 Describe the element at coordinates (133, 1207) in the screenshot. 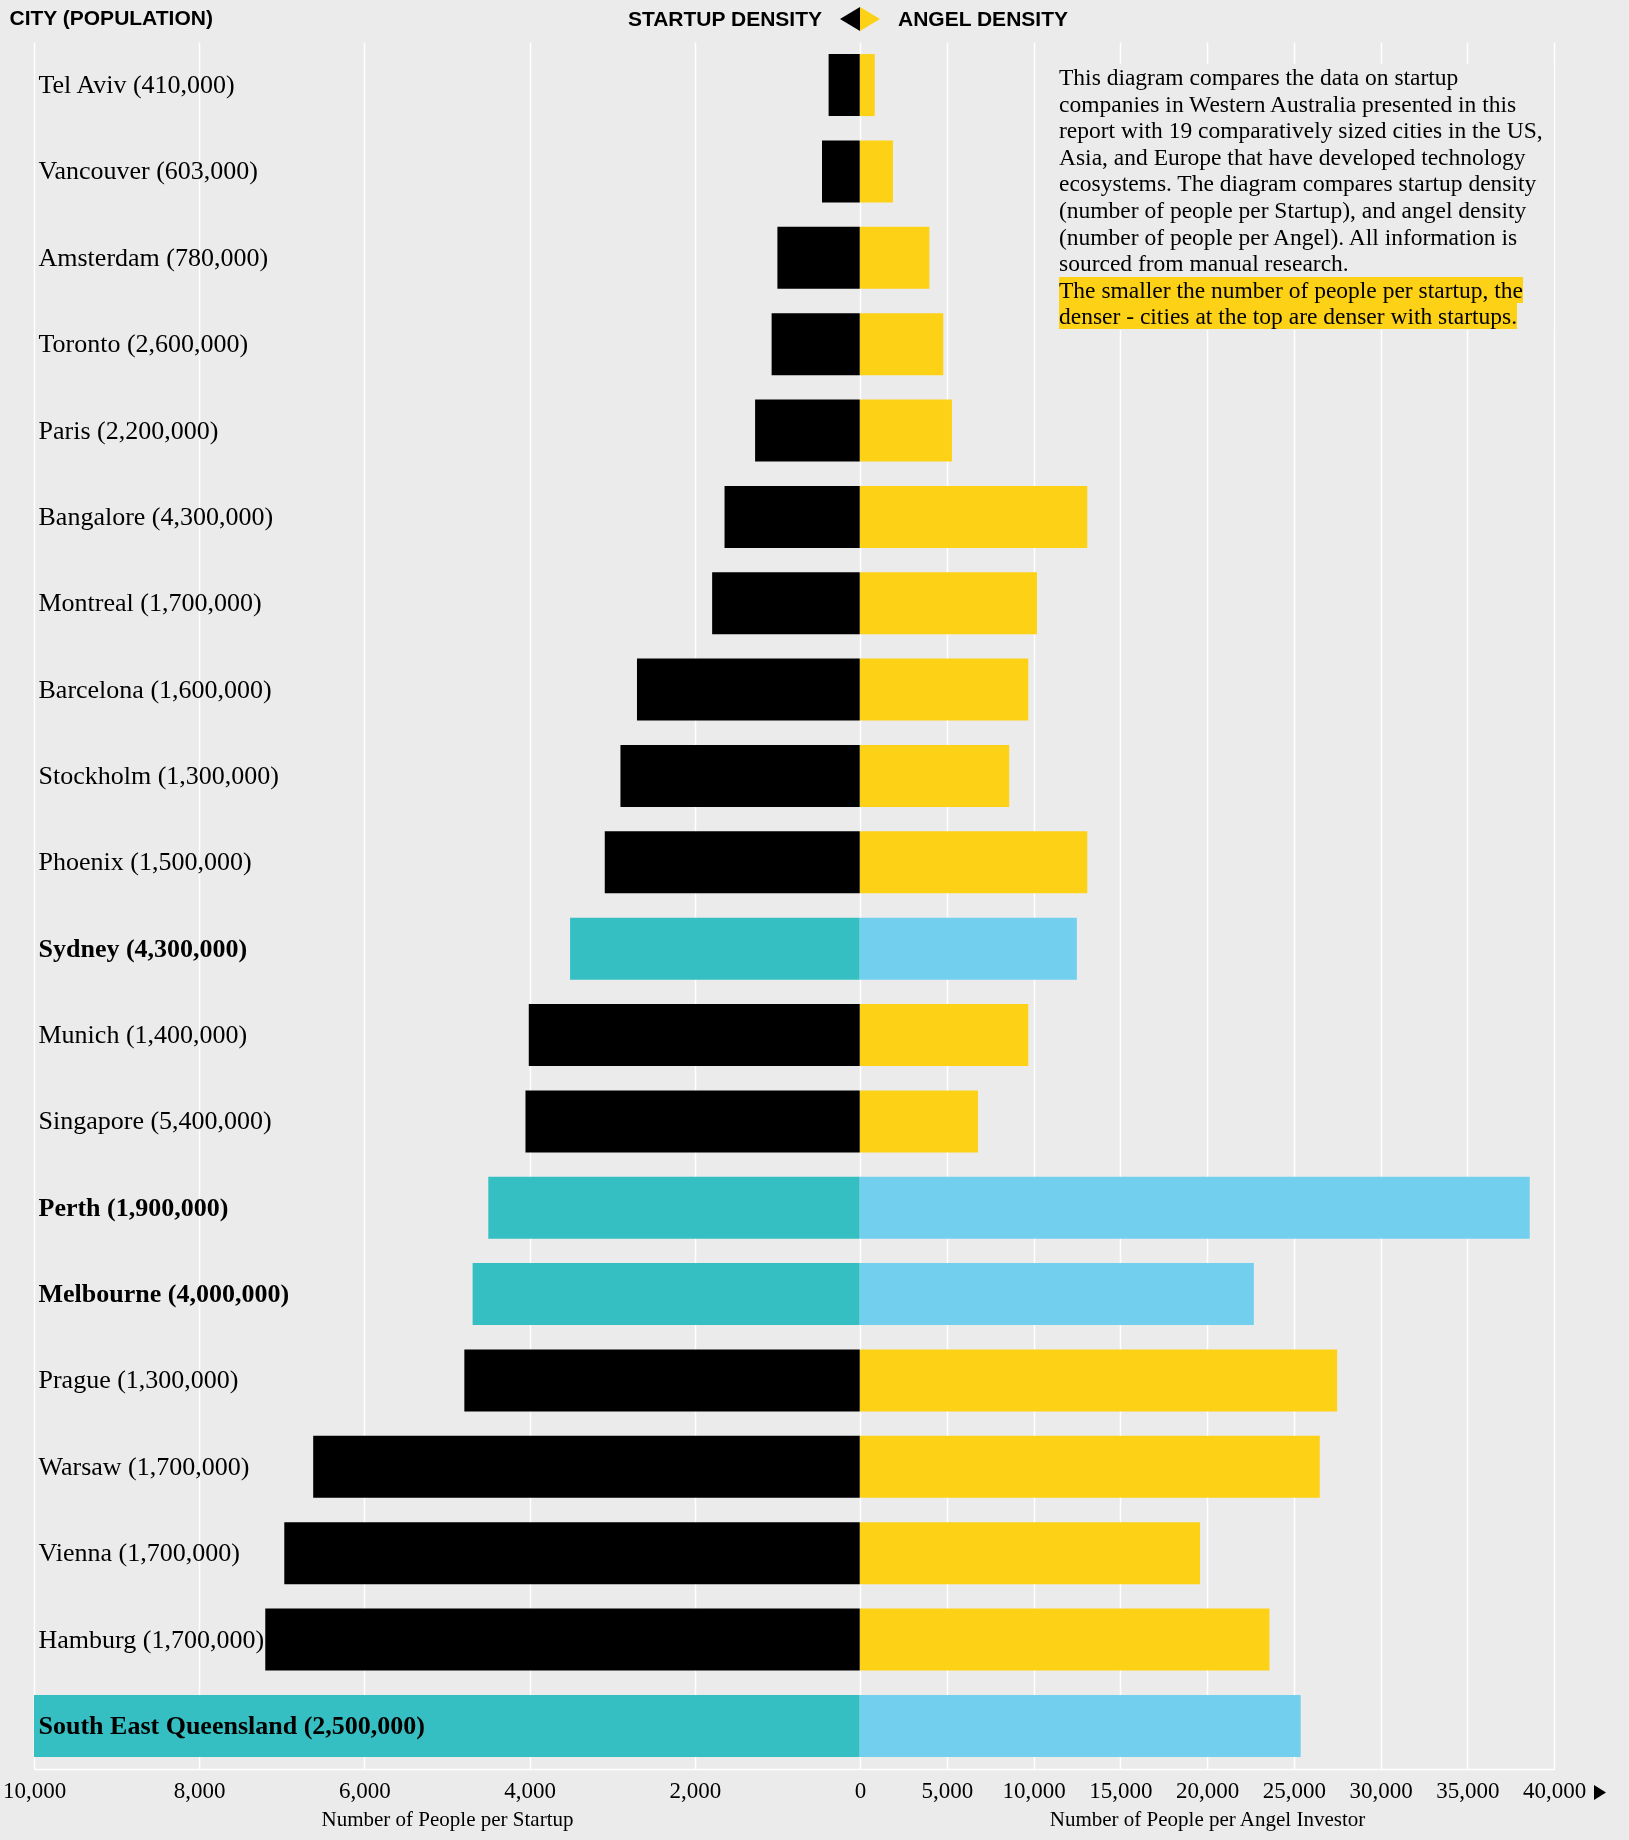

I see `y-tick-label: Perth (1,900,000)` at that location.